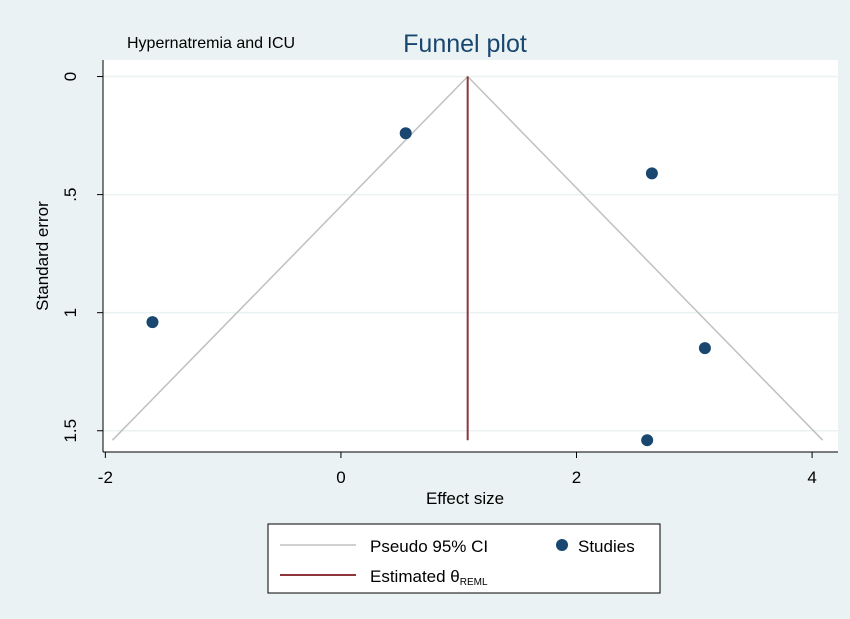 Image resolution: width=850 pixels, height=619 pixels. What do you see at coordinates (562, 545) in the screenshot?
I see `legend-swatch` at bounding box center [562, 545].